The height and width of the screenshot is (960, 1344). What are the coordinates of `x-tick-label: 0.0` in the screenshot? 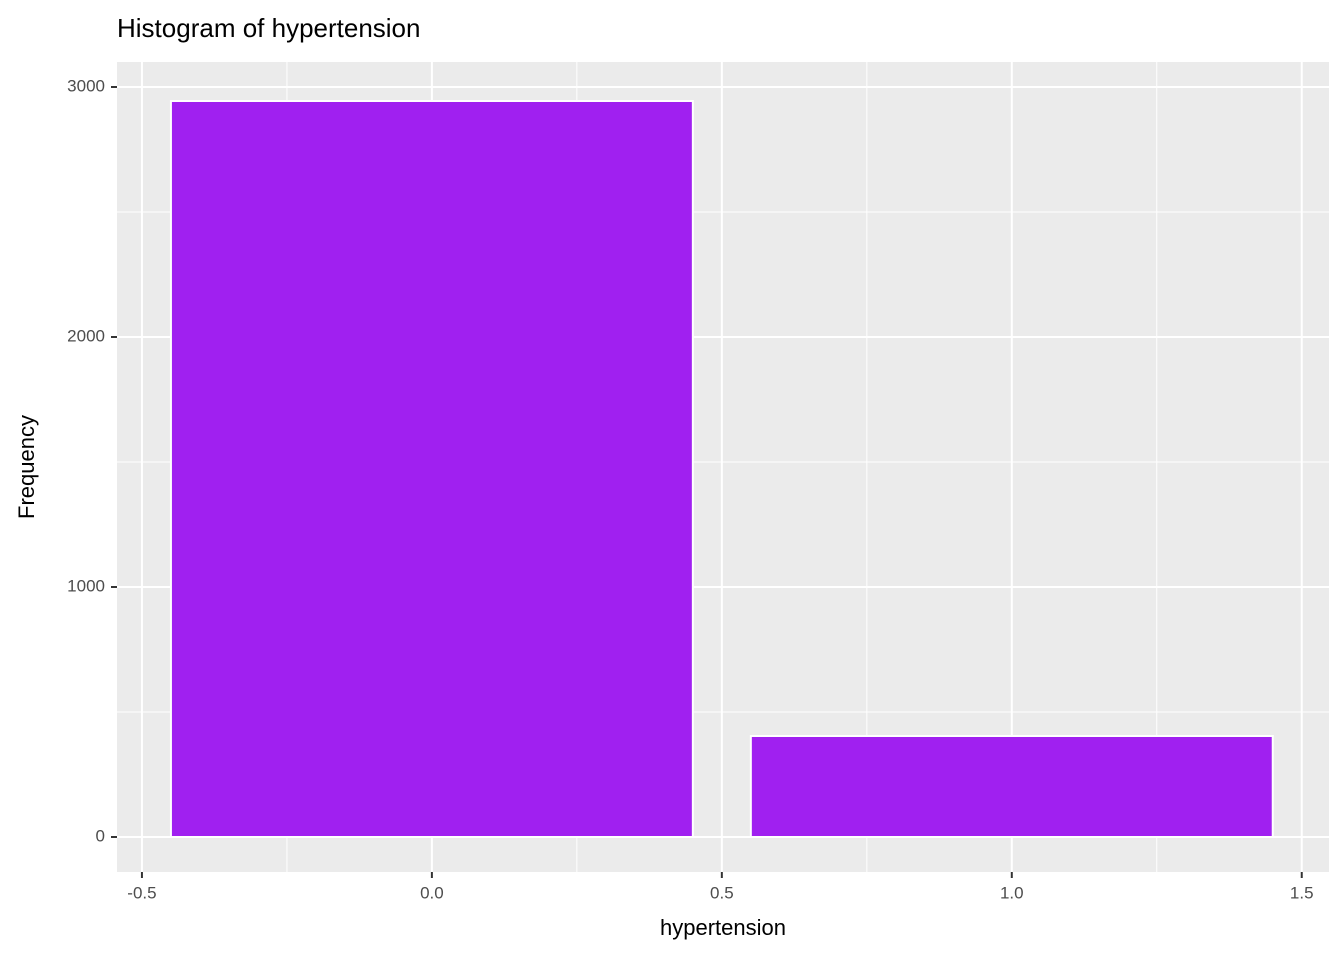 It's located at (432, 892).